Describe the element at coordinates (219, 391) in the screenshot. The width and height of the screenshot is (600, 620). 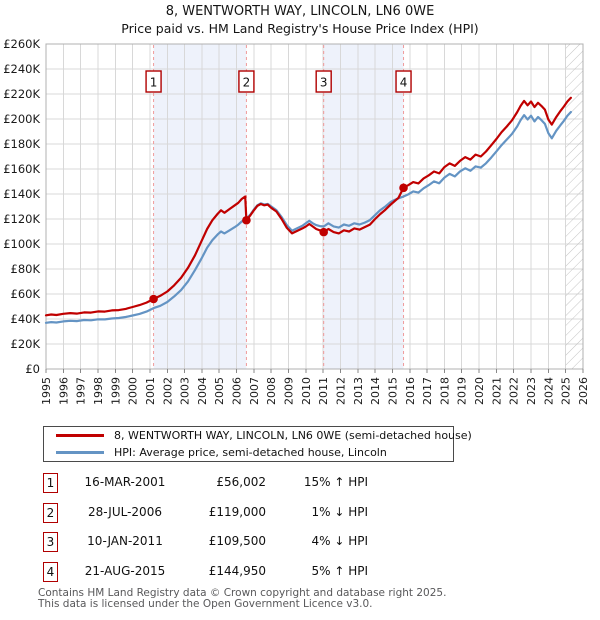
I see `x-axis-label: 2005` at that location.